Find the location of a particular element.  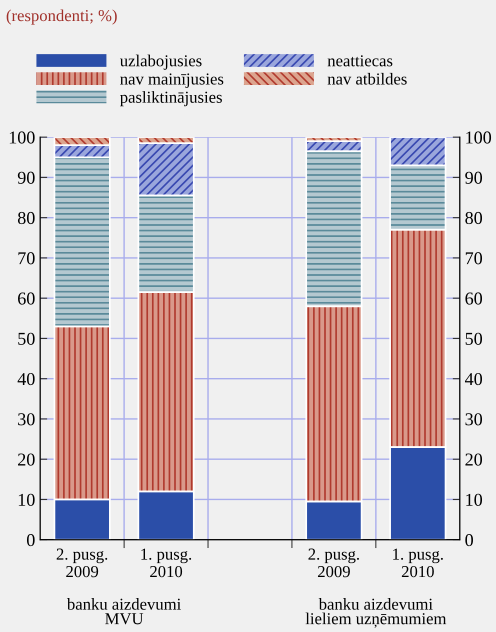

legend-label: nav mainījusies is located at coordinates (172, 80).